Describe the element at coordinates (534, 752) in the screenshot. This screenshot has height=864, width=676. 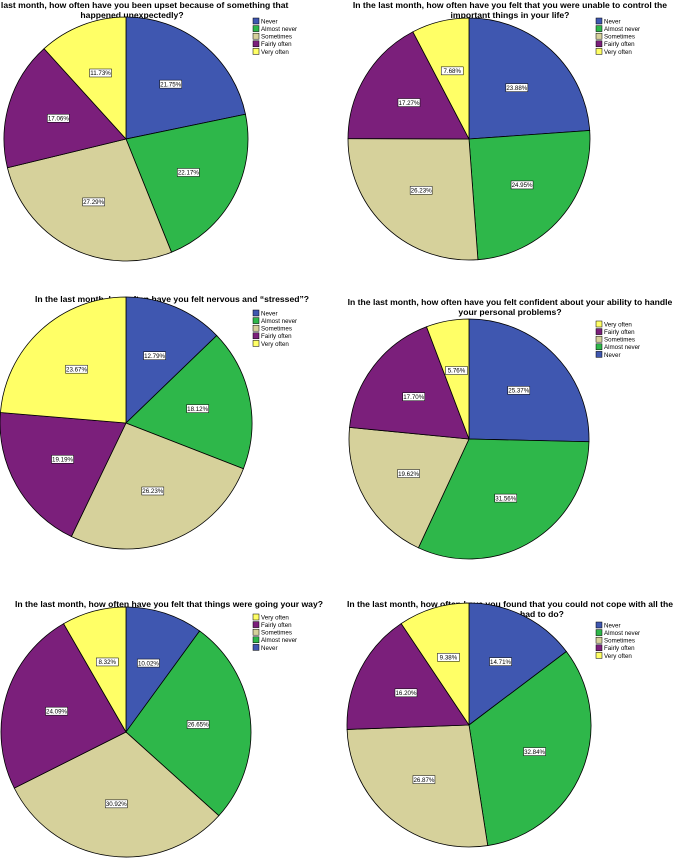
I see `slice-label: 32.84%` at that location.